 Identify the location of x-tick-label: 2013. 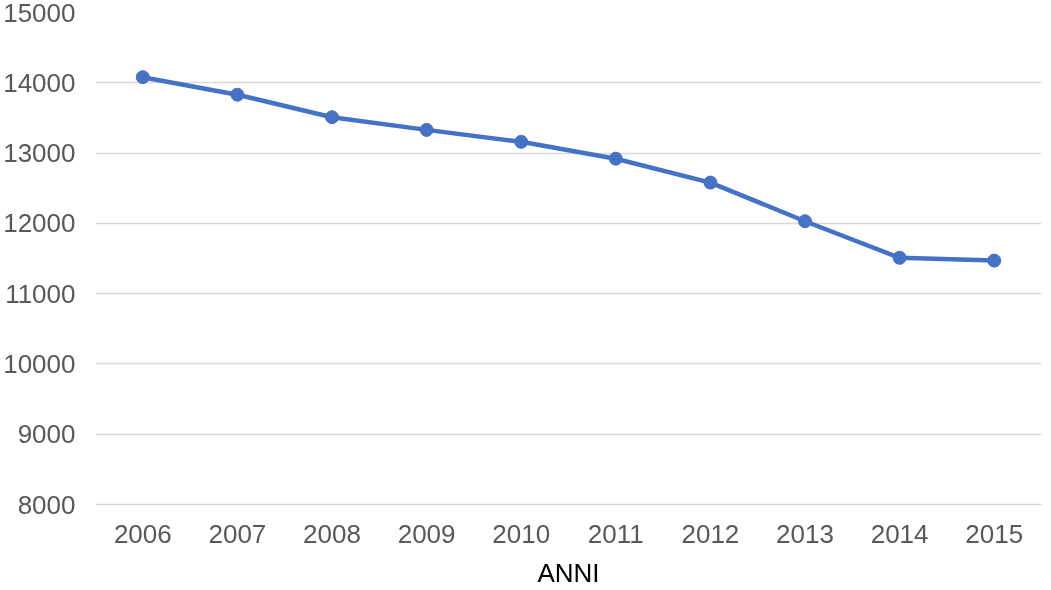
(805, 533).